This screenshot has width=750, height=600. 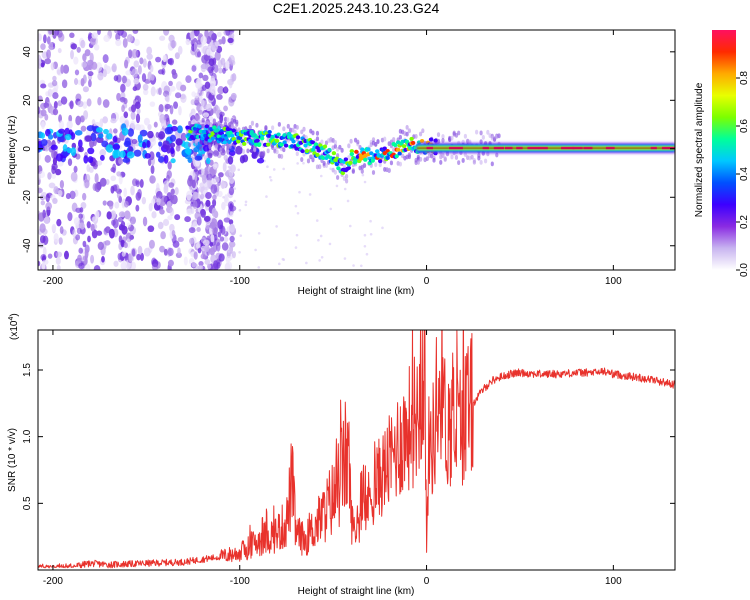 I want to click on snr-scale-prefix: (x10, so click(x=14, y=330).